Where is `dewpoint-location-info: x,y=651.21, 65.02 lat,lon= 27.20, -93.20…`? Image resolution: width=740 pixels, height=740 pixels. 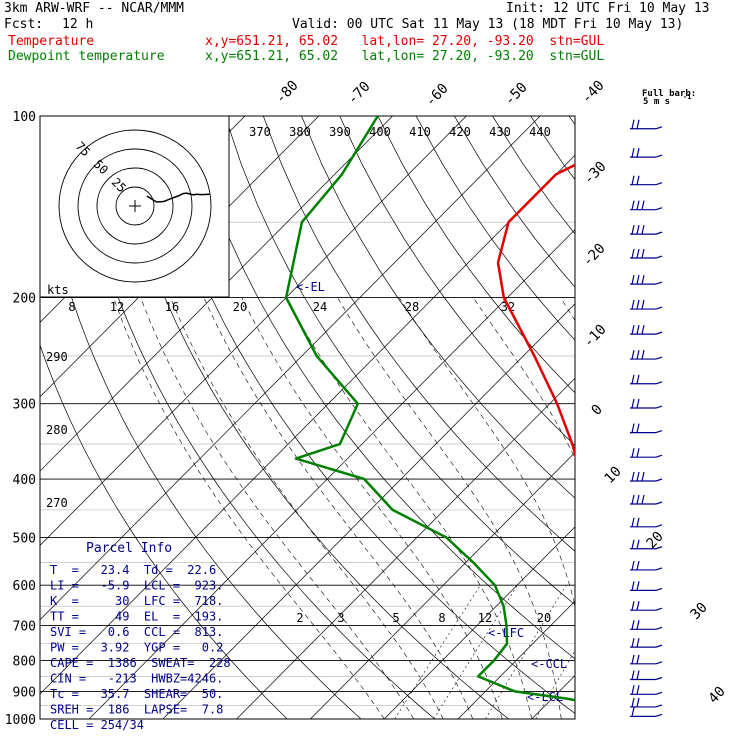
dewpoint-location-info: x,y=651.21, 65.02 lat,lon= 27.20, -93.20… is located at coordinates (405, 56).